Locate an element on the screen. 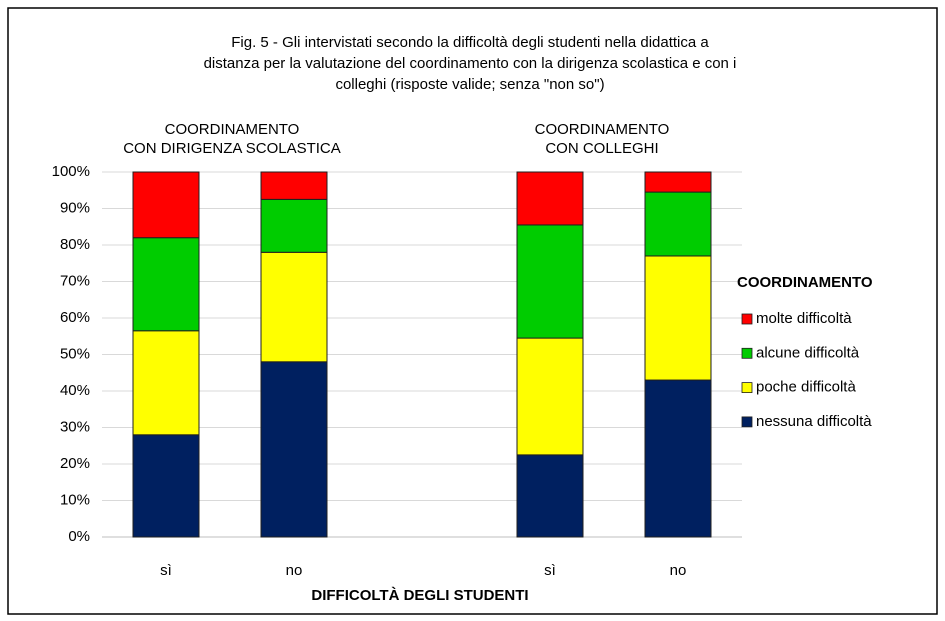 This screenshot has height=621, width=945. y-tick-label: 20% is located at coordinates (75, 463).